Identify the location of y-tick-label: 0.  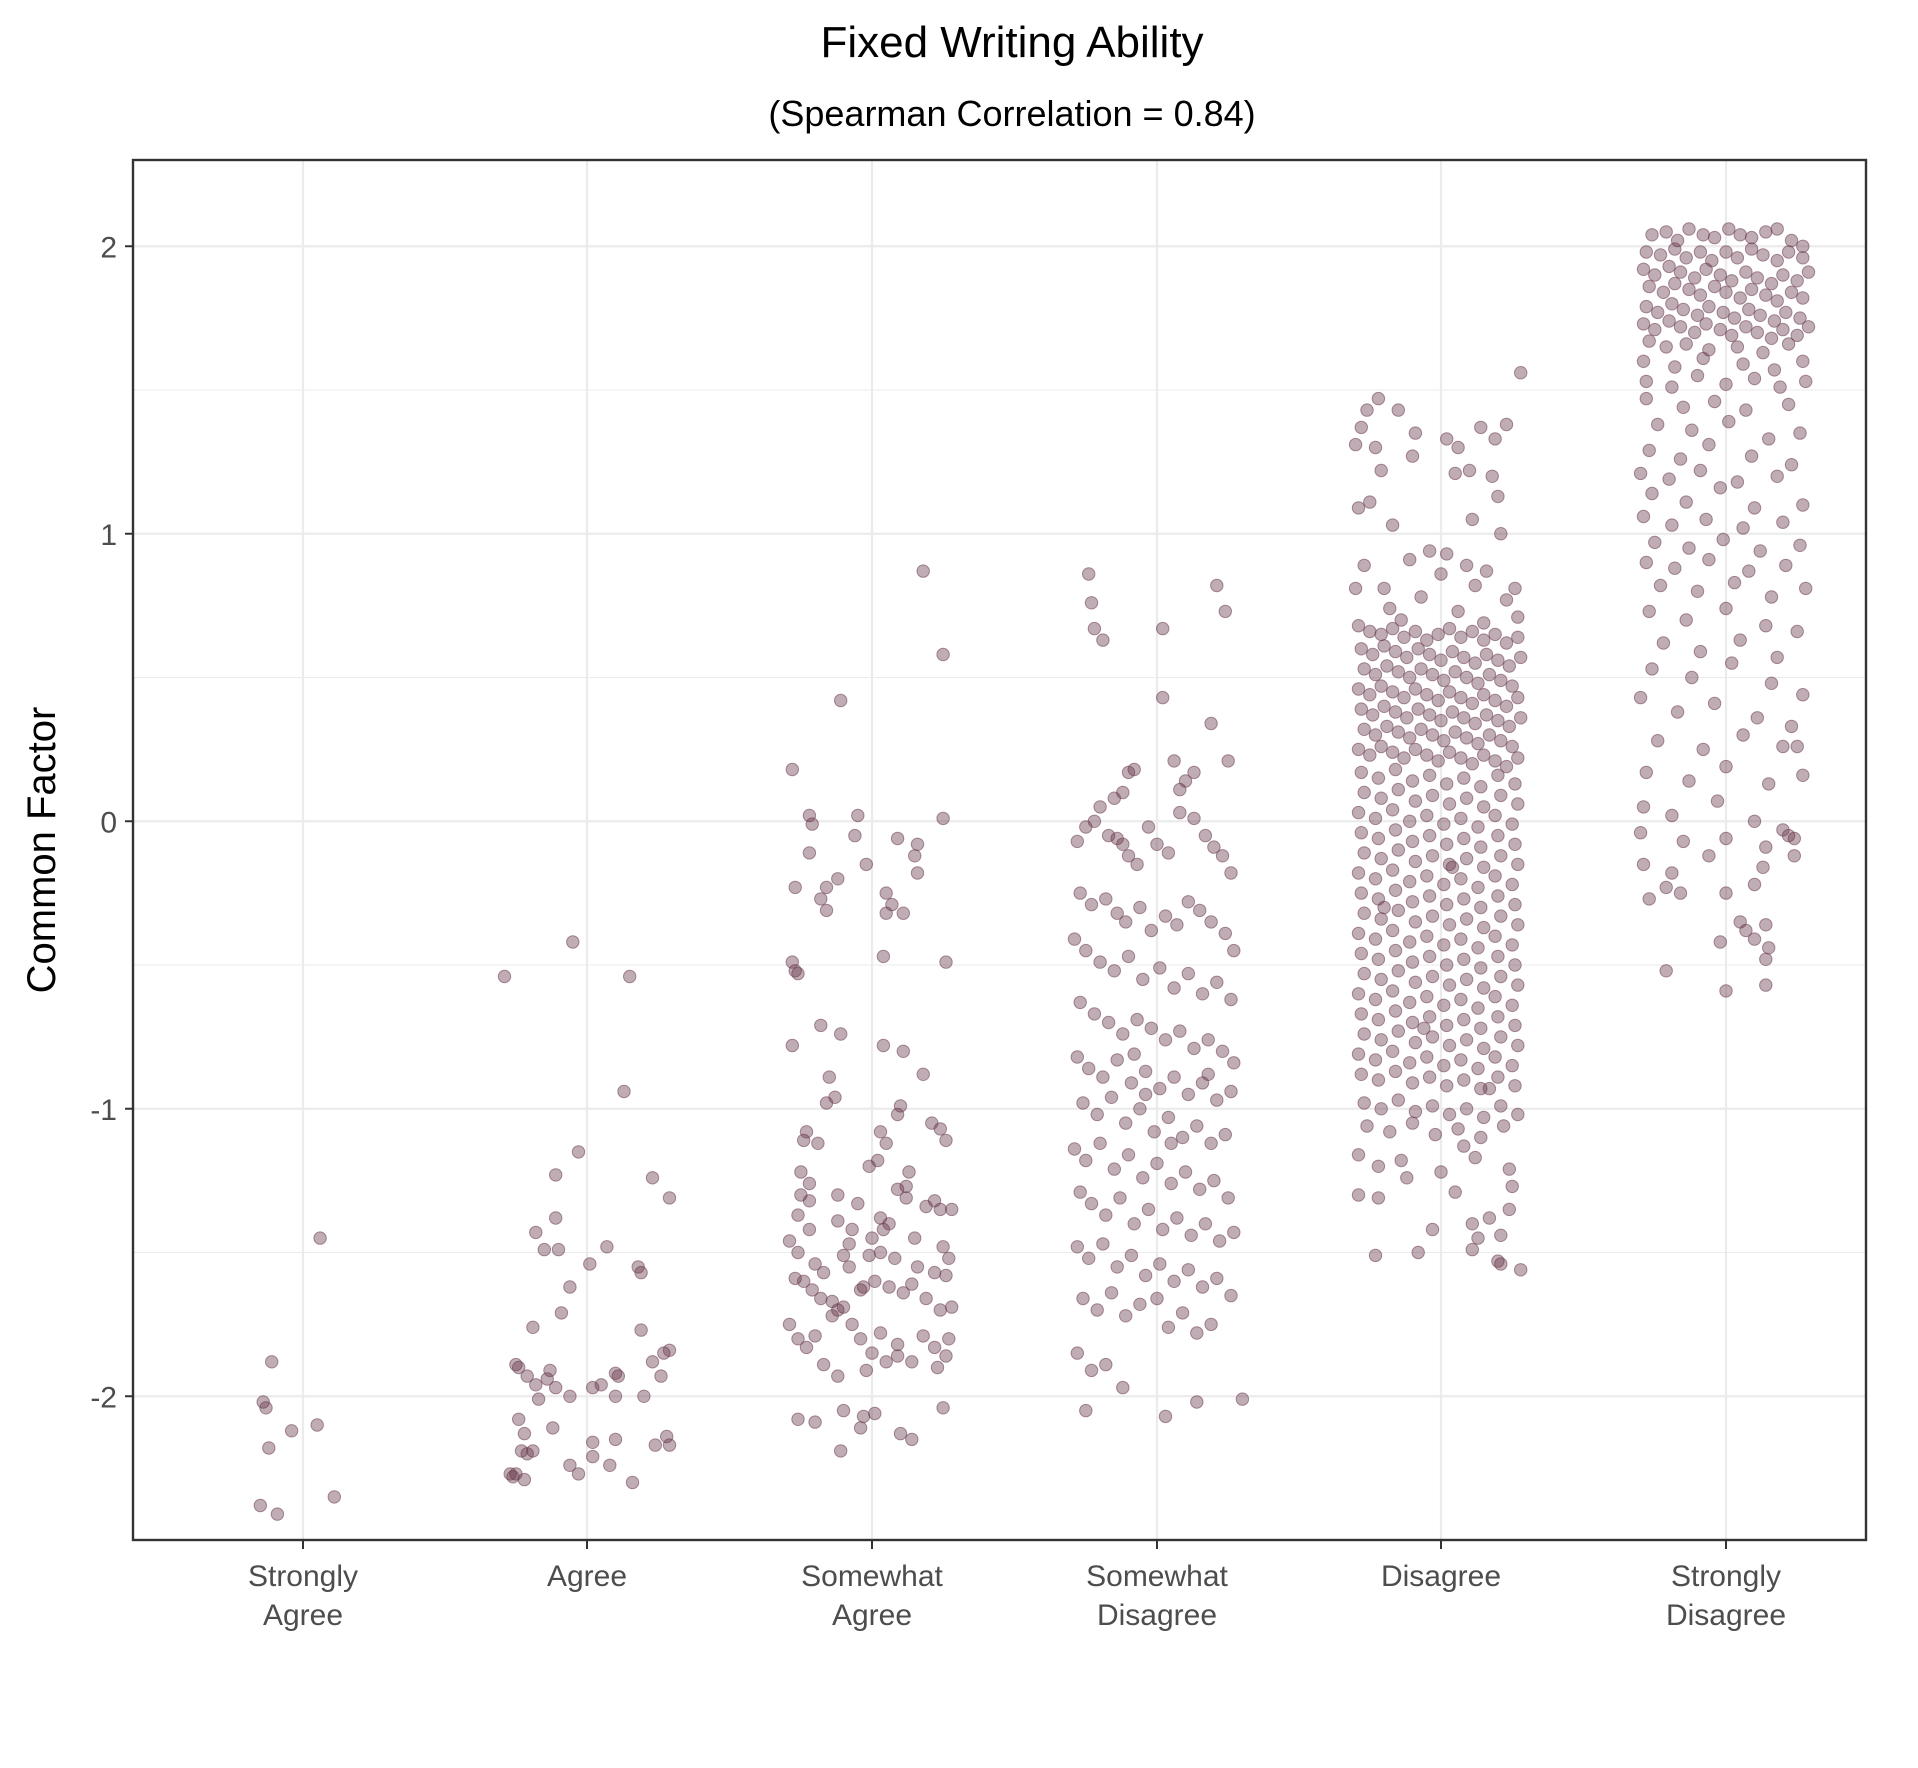
(108, 822).